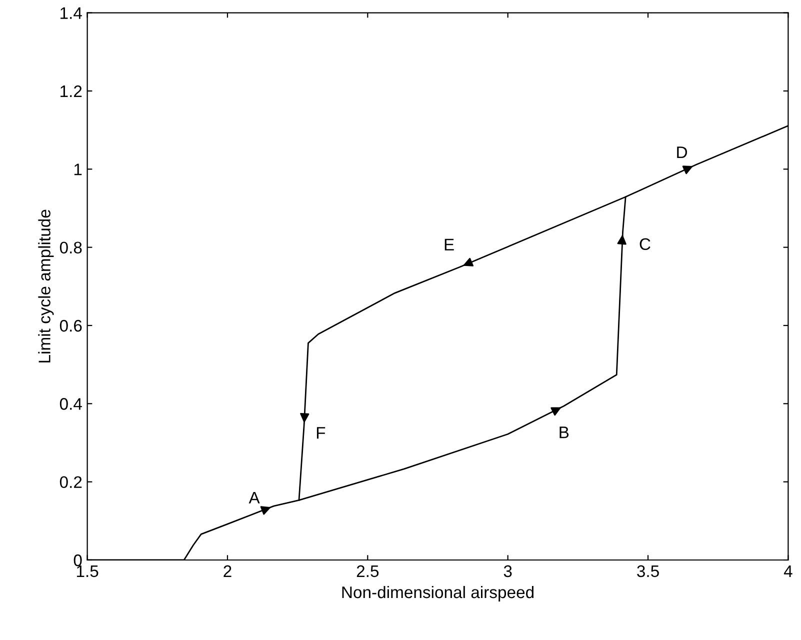 Image resolution: width=801 pixels, height=640 pixels. I want to click on x-tick-label: 1.5, so click(87, 571).